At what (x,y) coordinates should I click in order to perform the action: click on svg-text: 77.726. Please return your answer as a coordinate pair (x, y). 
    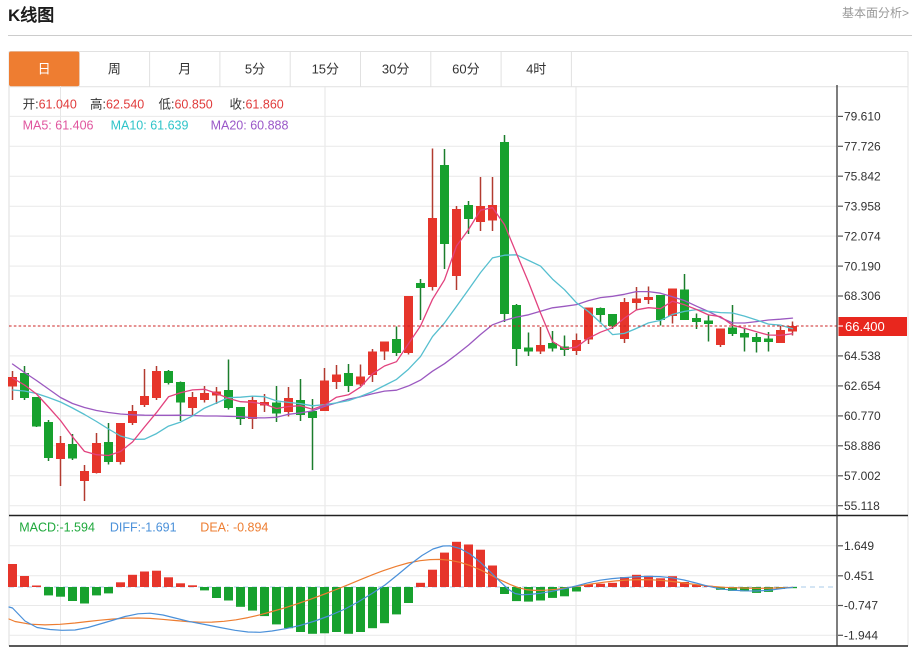
    Looking at the image, I should click on (862, 147).